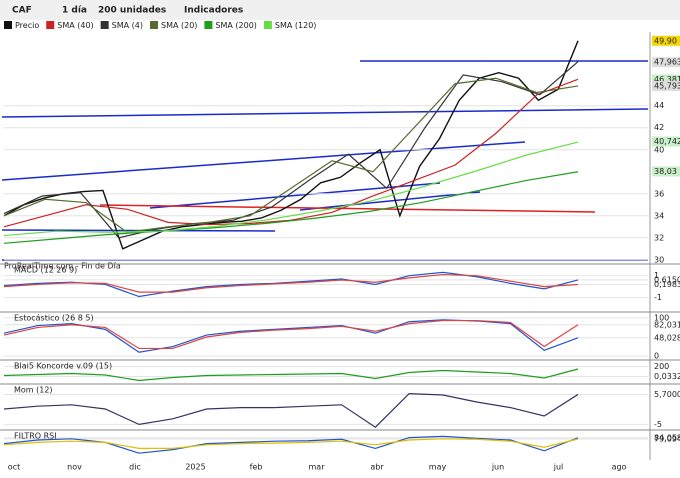 The height and width of the screenshot is (478, 680). Describe the element at coordinates (659, 149) in the screenshot. I see `y-tick-label: 40` at that location.